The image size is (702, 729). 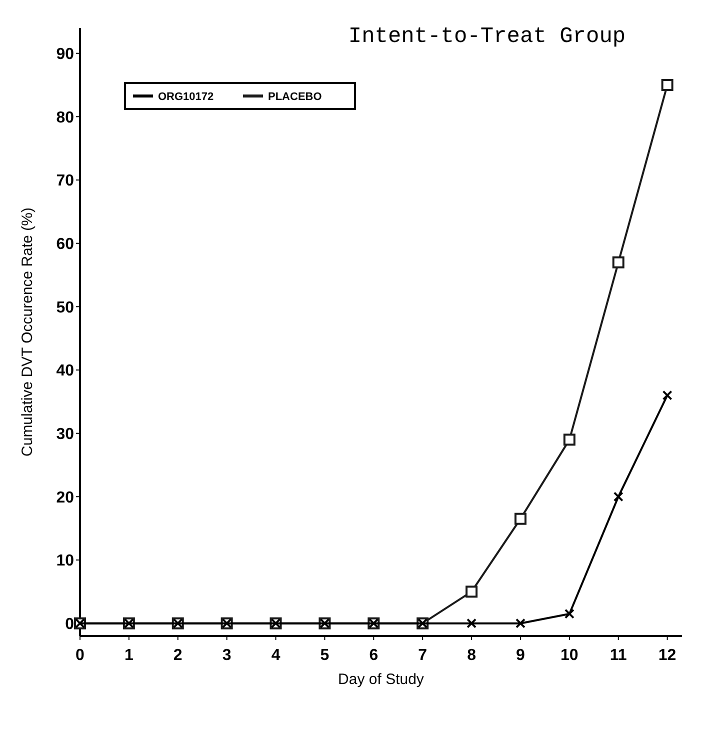 I want to click on y-tick-label: 80, so click(x=65, y=117).